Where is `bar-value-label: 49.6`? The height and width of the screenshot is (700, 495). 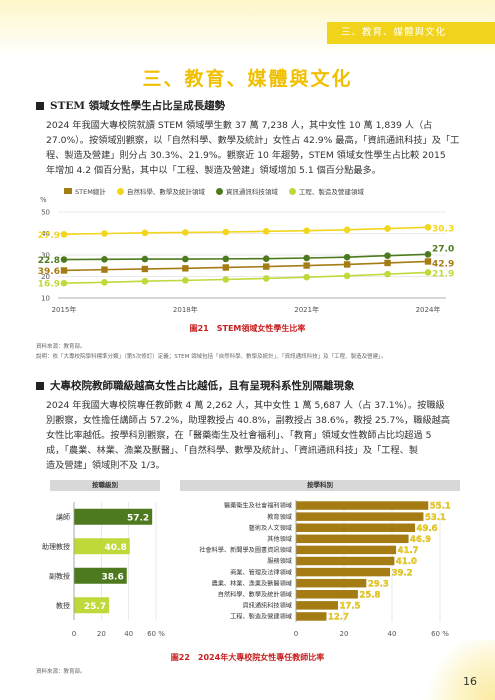 bar-value-label: 49.6 is located at coordinates (427, 529).